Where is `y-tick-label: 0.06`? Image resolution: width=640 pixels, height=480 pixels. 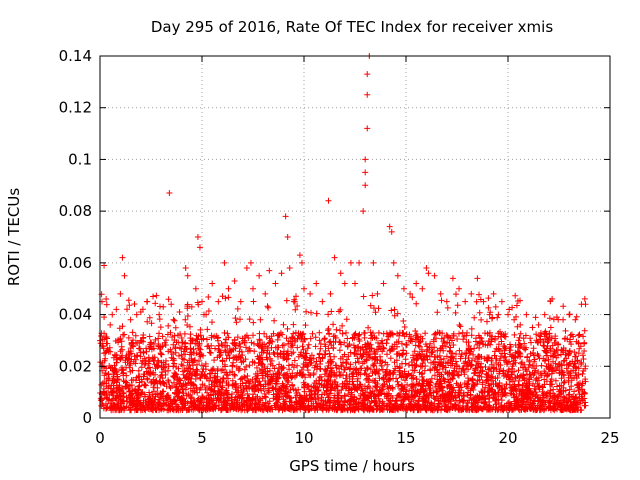 y-tick-label: 0.06 is located at coordinates (75, 263).